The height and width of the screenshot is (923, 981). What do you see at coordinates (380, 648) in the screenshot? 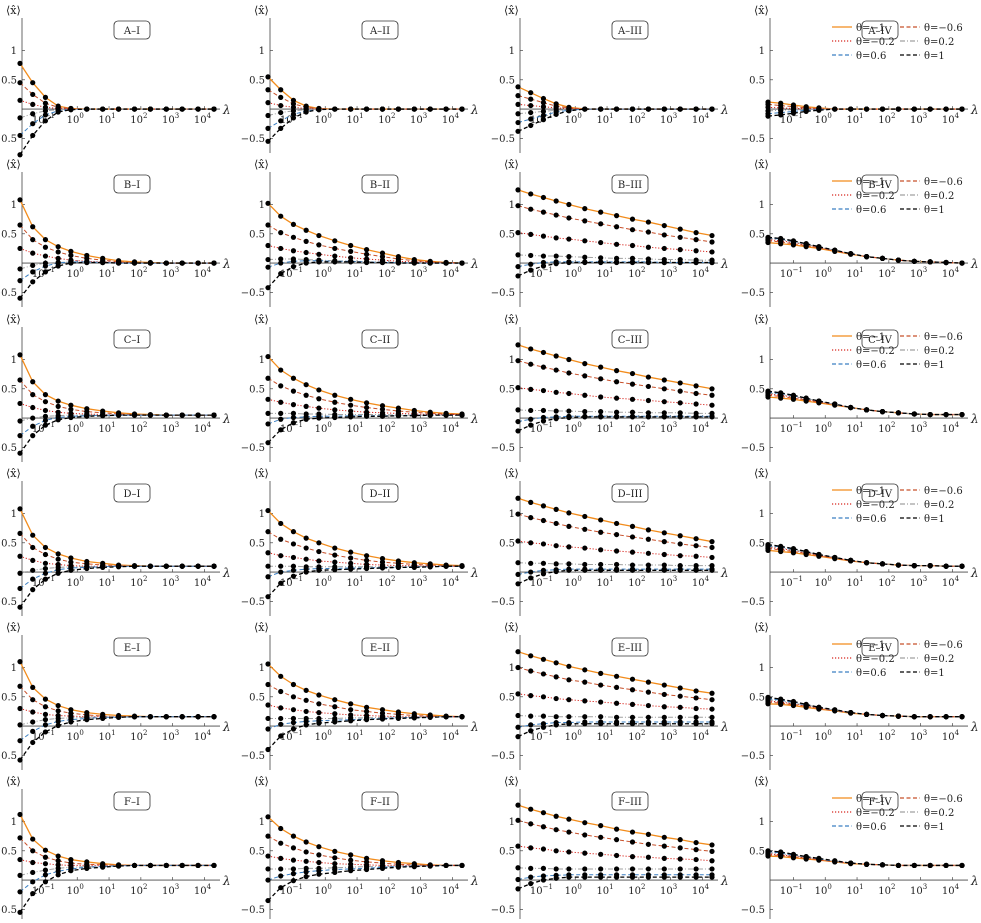
I see `panel-tag: E–II` at bounding box center [380, 648].